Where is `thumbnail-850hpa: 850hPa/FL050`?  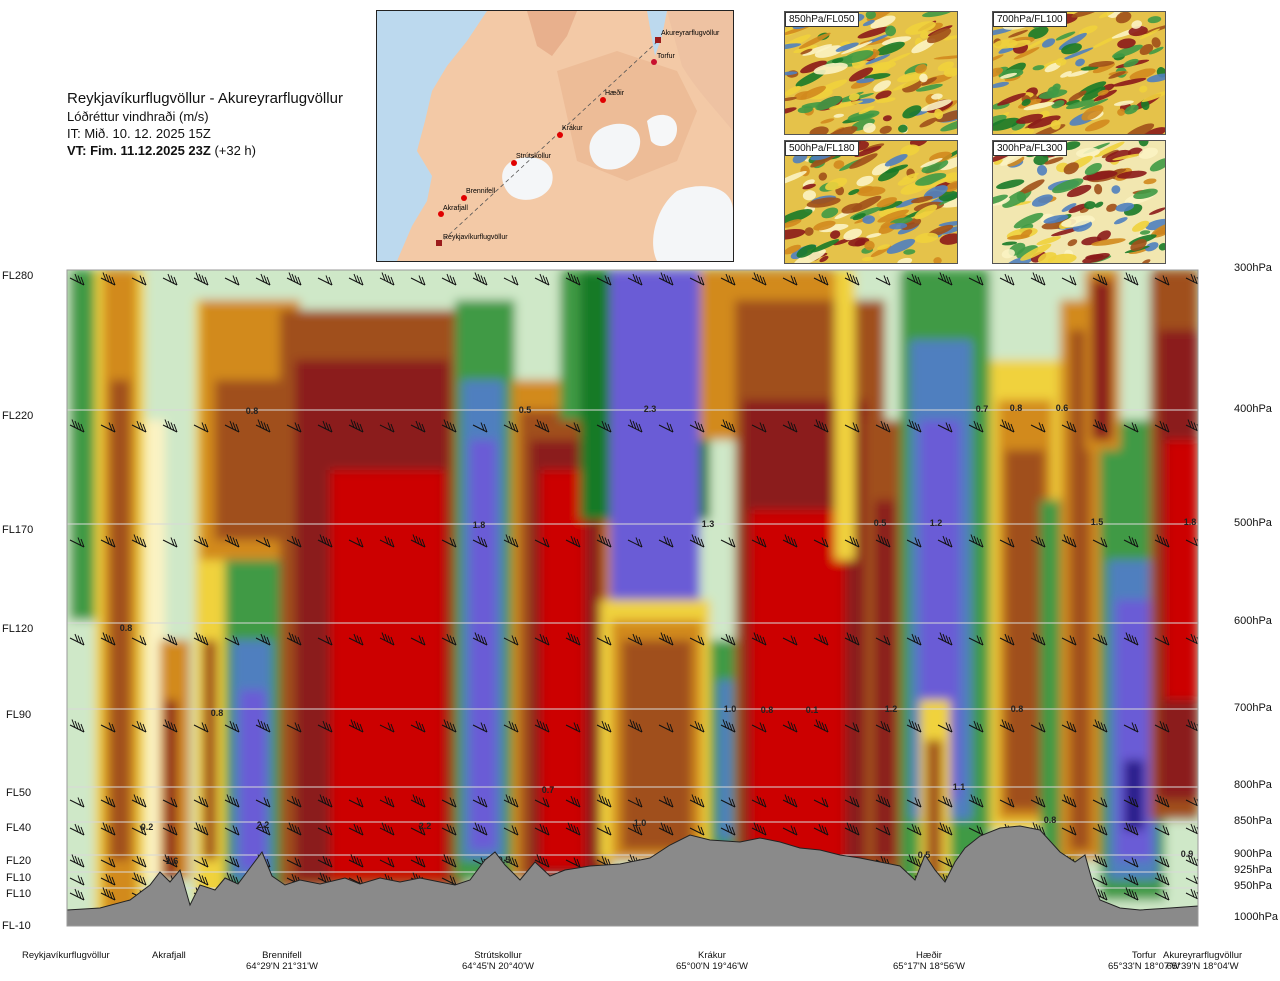
thumbnail-850hpa: 850hPa/FL050 is located at coordinates (871, 73).